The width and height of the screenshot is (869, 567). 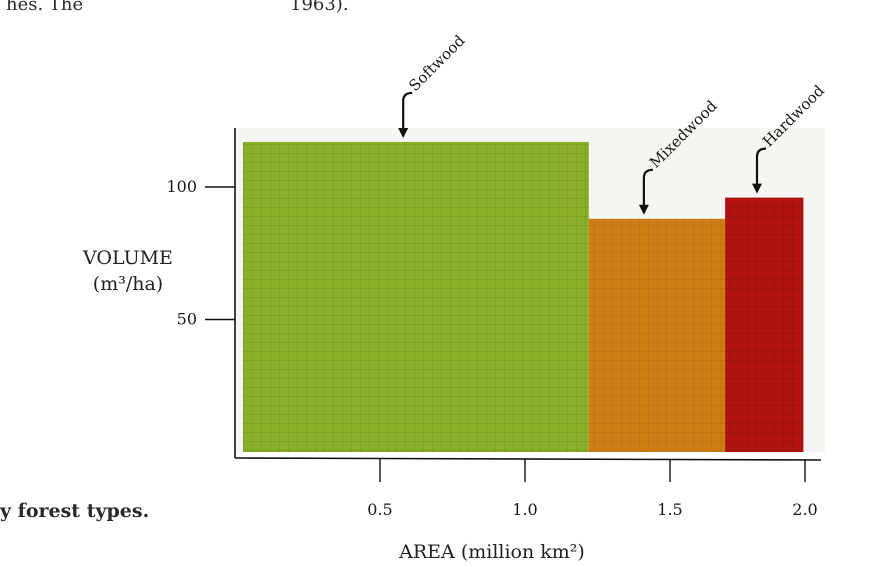 I want to click on x-axis-title: AREA (million km²), so click(x=491, y=552).